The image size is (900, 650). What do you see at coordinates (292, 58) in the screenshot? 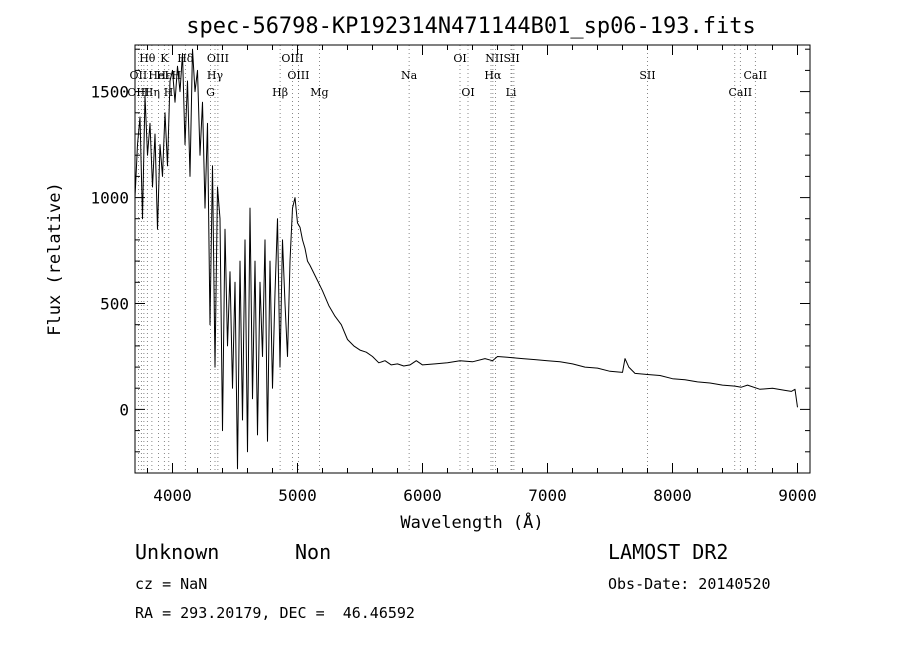
I see `spectral-line-label-4: OIII` at bounding box center [292, 58].